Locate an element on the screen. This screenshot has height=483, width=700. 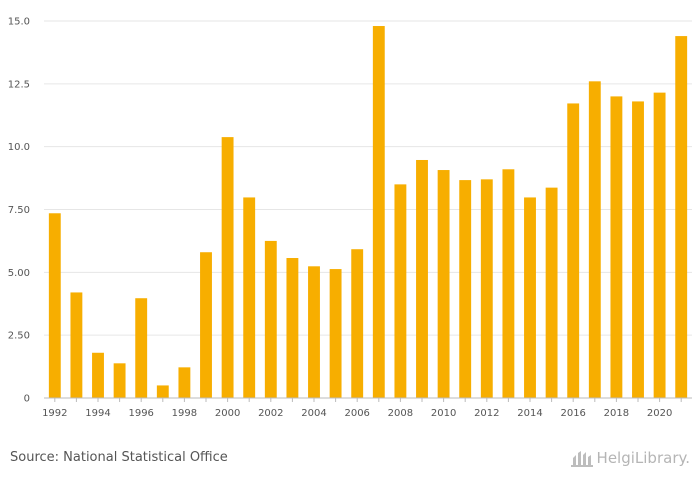
x-tick-label: 2008 is located at coordinates (400, 413).